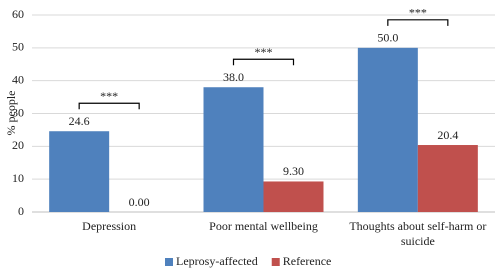 This screenshot has width=500, height=271. Describe the element at coordinates (387, 38) in the screenshot. I see `value-label: 50.0` at that location.